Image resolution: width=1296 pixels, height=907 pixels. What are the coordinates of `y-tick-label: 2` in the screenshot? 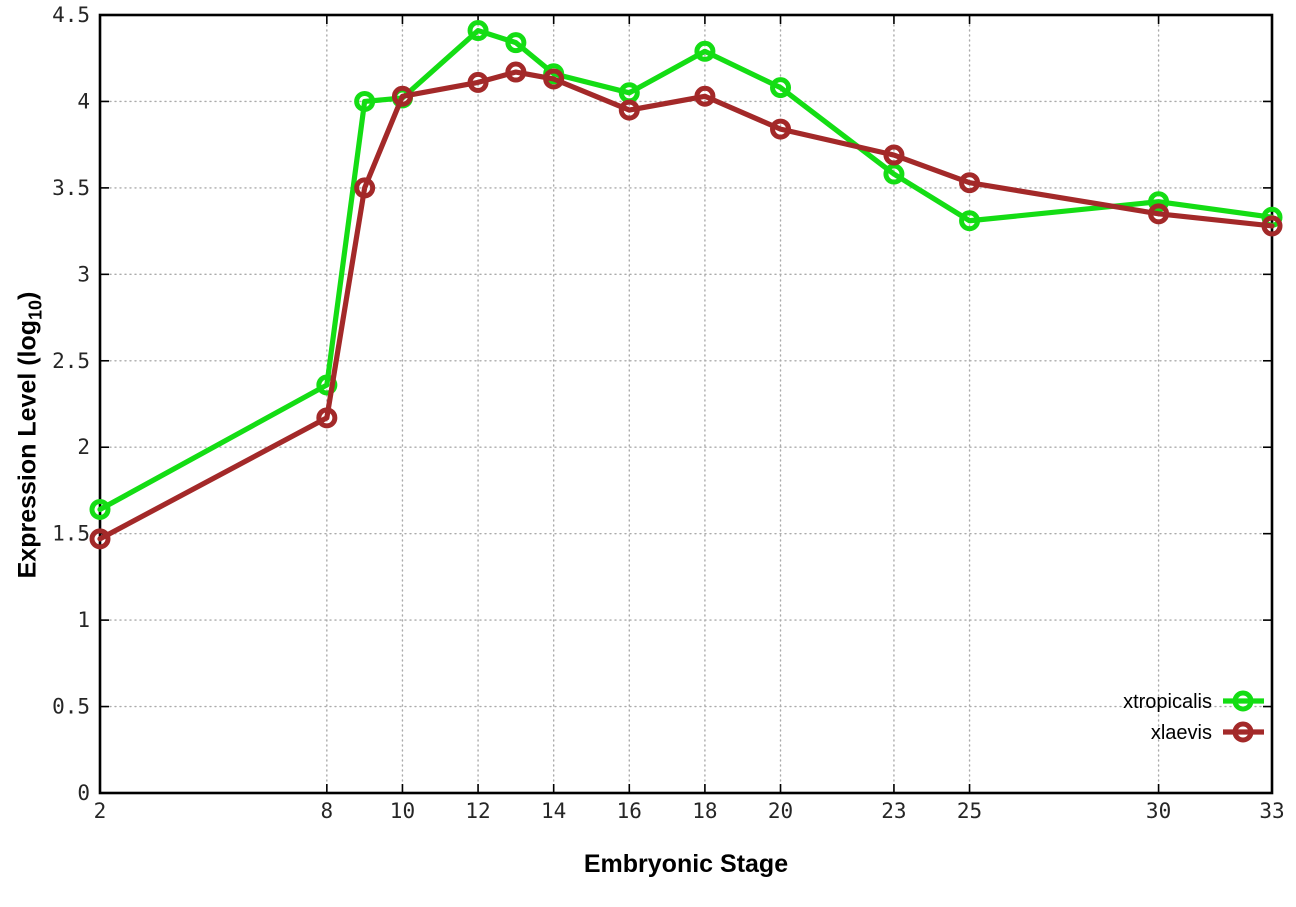 It's located at (83, 447).